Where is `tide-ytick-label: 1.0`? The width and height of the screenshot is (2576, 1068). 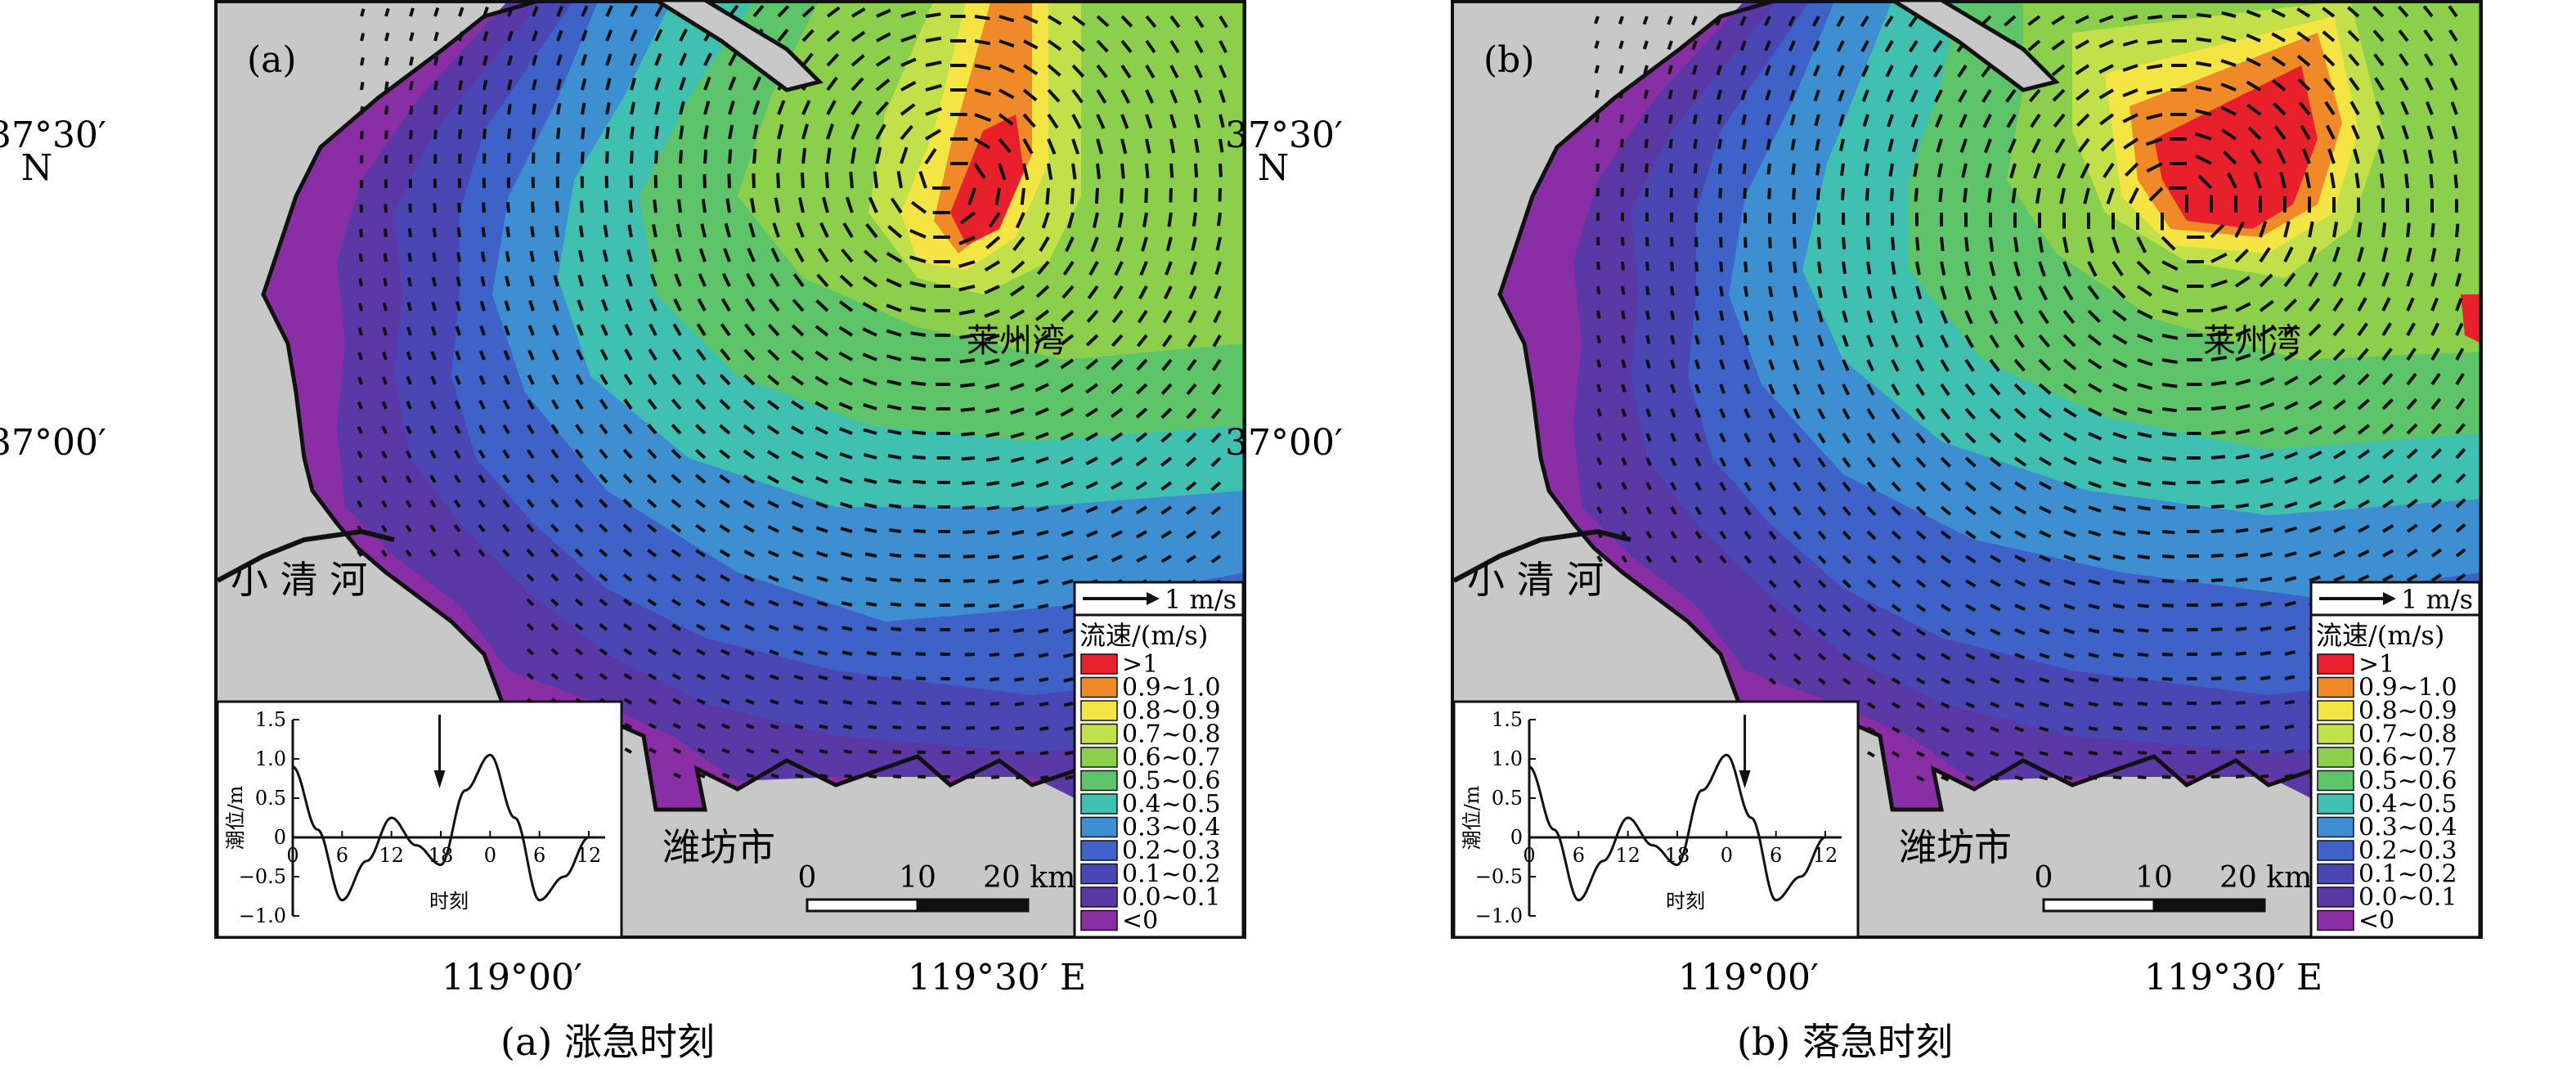 tide-ytick-label: 1.0 is located at coordinates (1507, 758).